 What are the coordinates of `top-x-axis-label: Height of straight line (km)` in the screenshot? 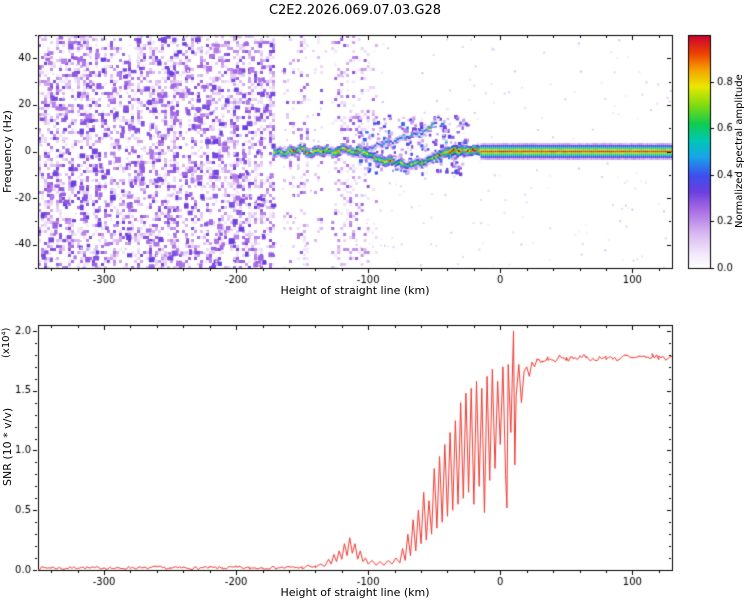 It's located at (355, 290).